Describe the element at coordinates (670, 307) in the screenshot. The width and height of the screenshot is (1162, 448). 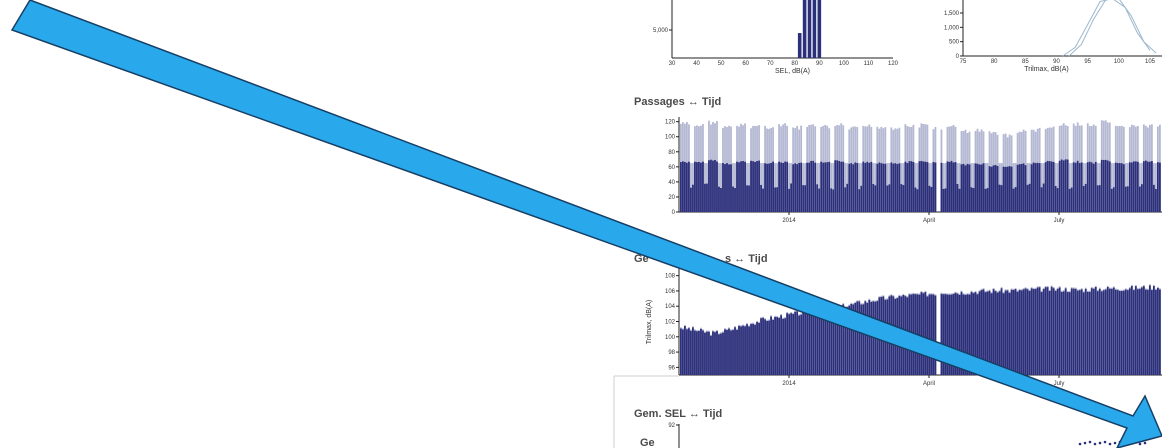
I see `trilmax-y-tick: 104` at that location.